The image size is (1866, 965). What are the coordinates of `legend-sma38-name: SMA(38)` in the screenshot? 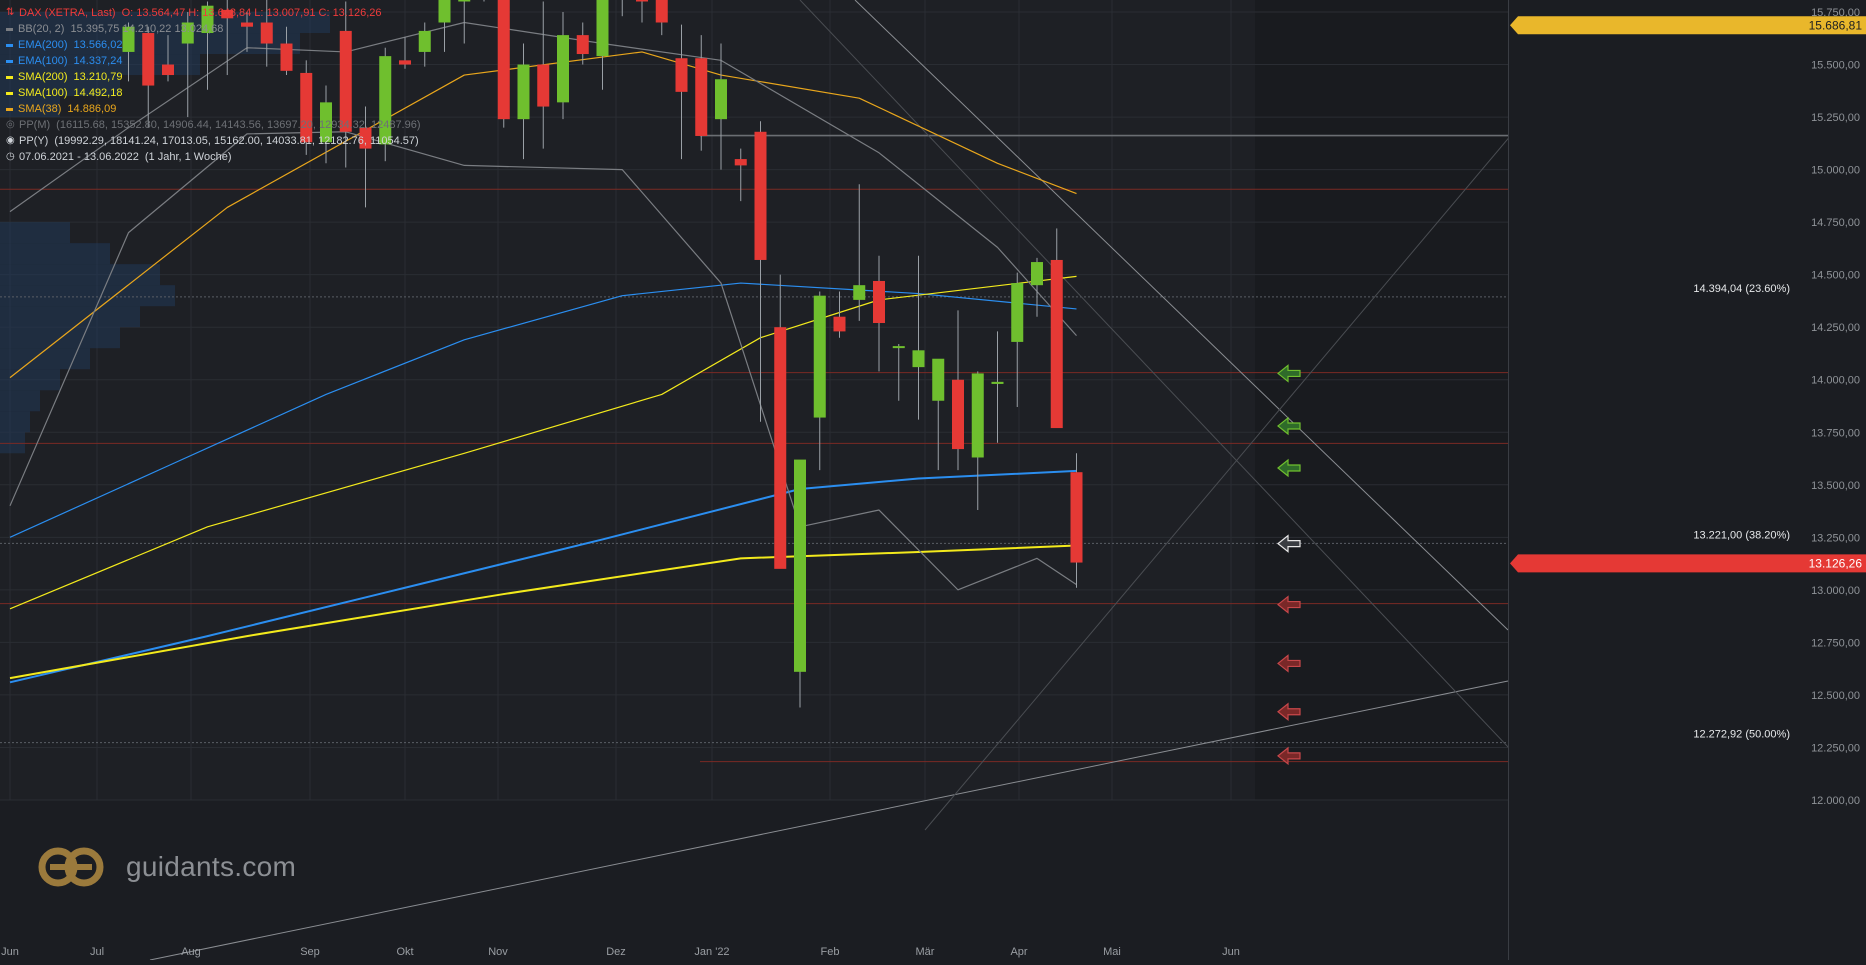 It's located at (40, 109).